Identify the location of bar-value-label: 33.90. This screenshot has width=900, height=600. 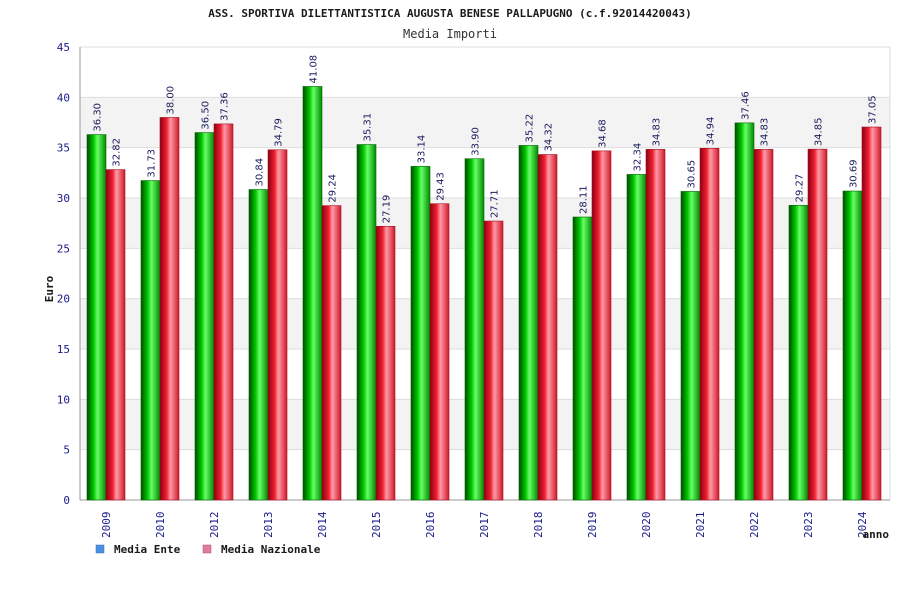
(476, 141).